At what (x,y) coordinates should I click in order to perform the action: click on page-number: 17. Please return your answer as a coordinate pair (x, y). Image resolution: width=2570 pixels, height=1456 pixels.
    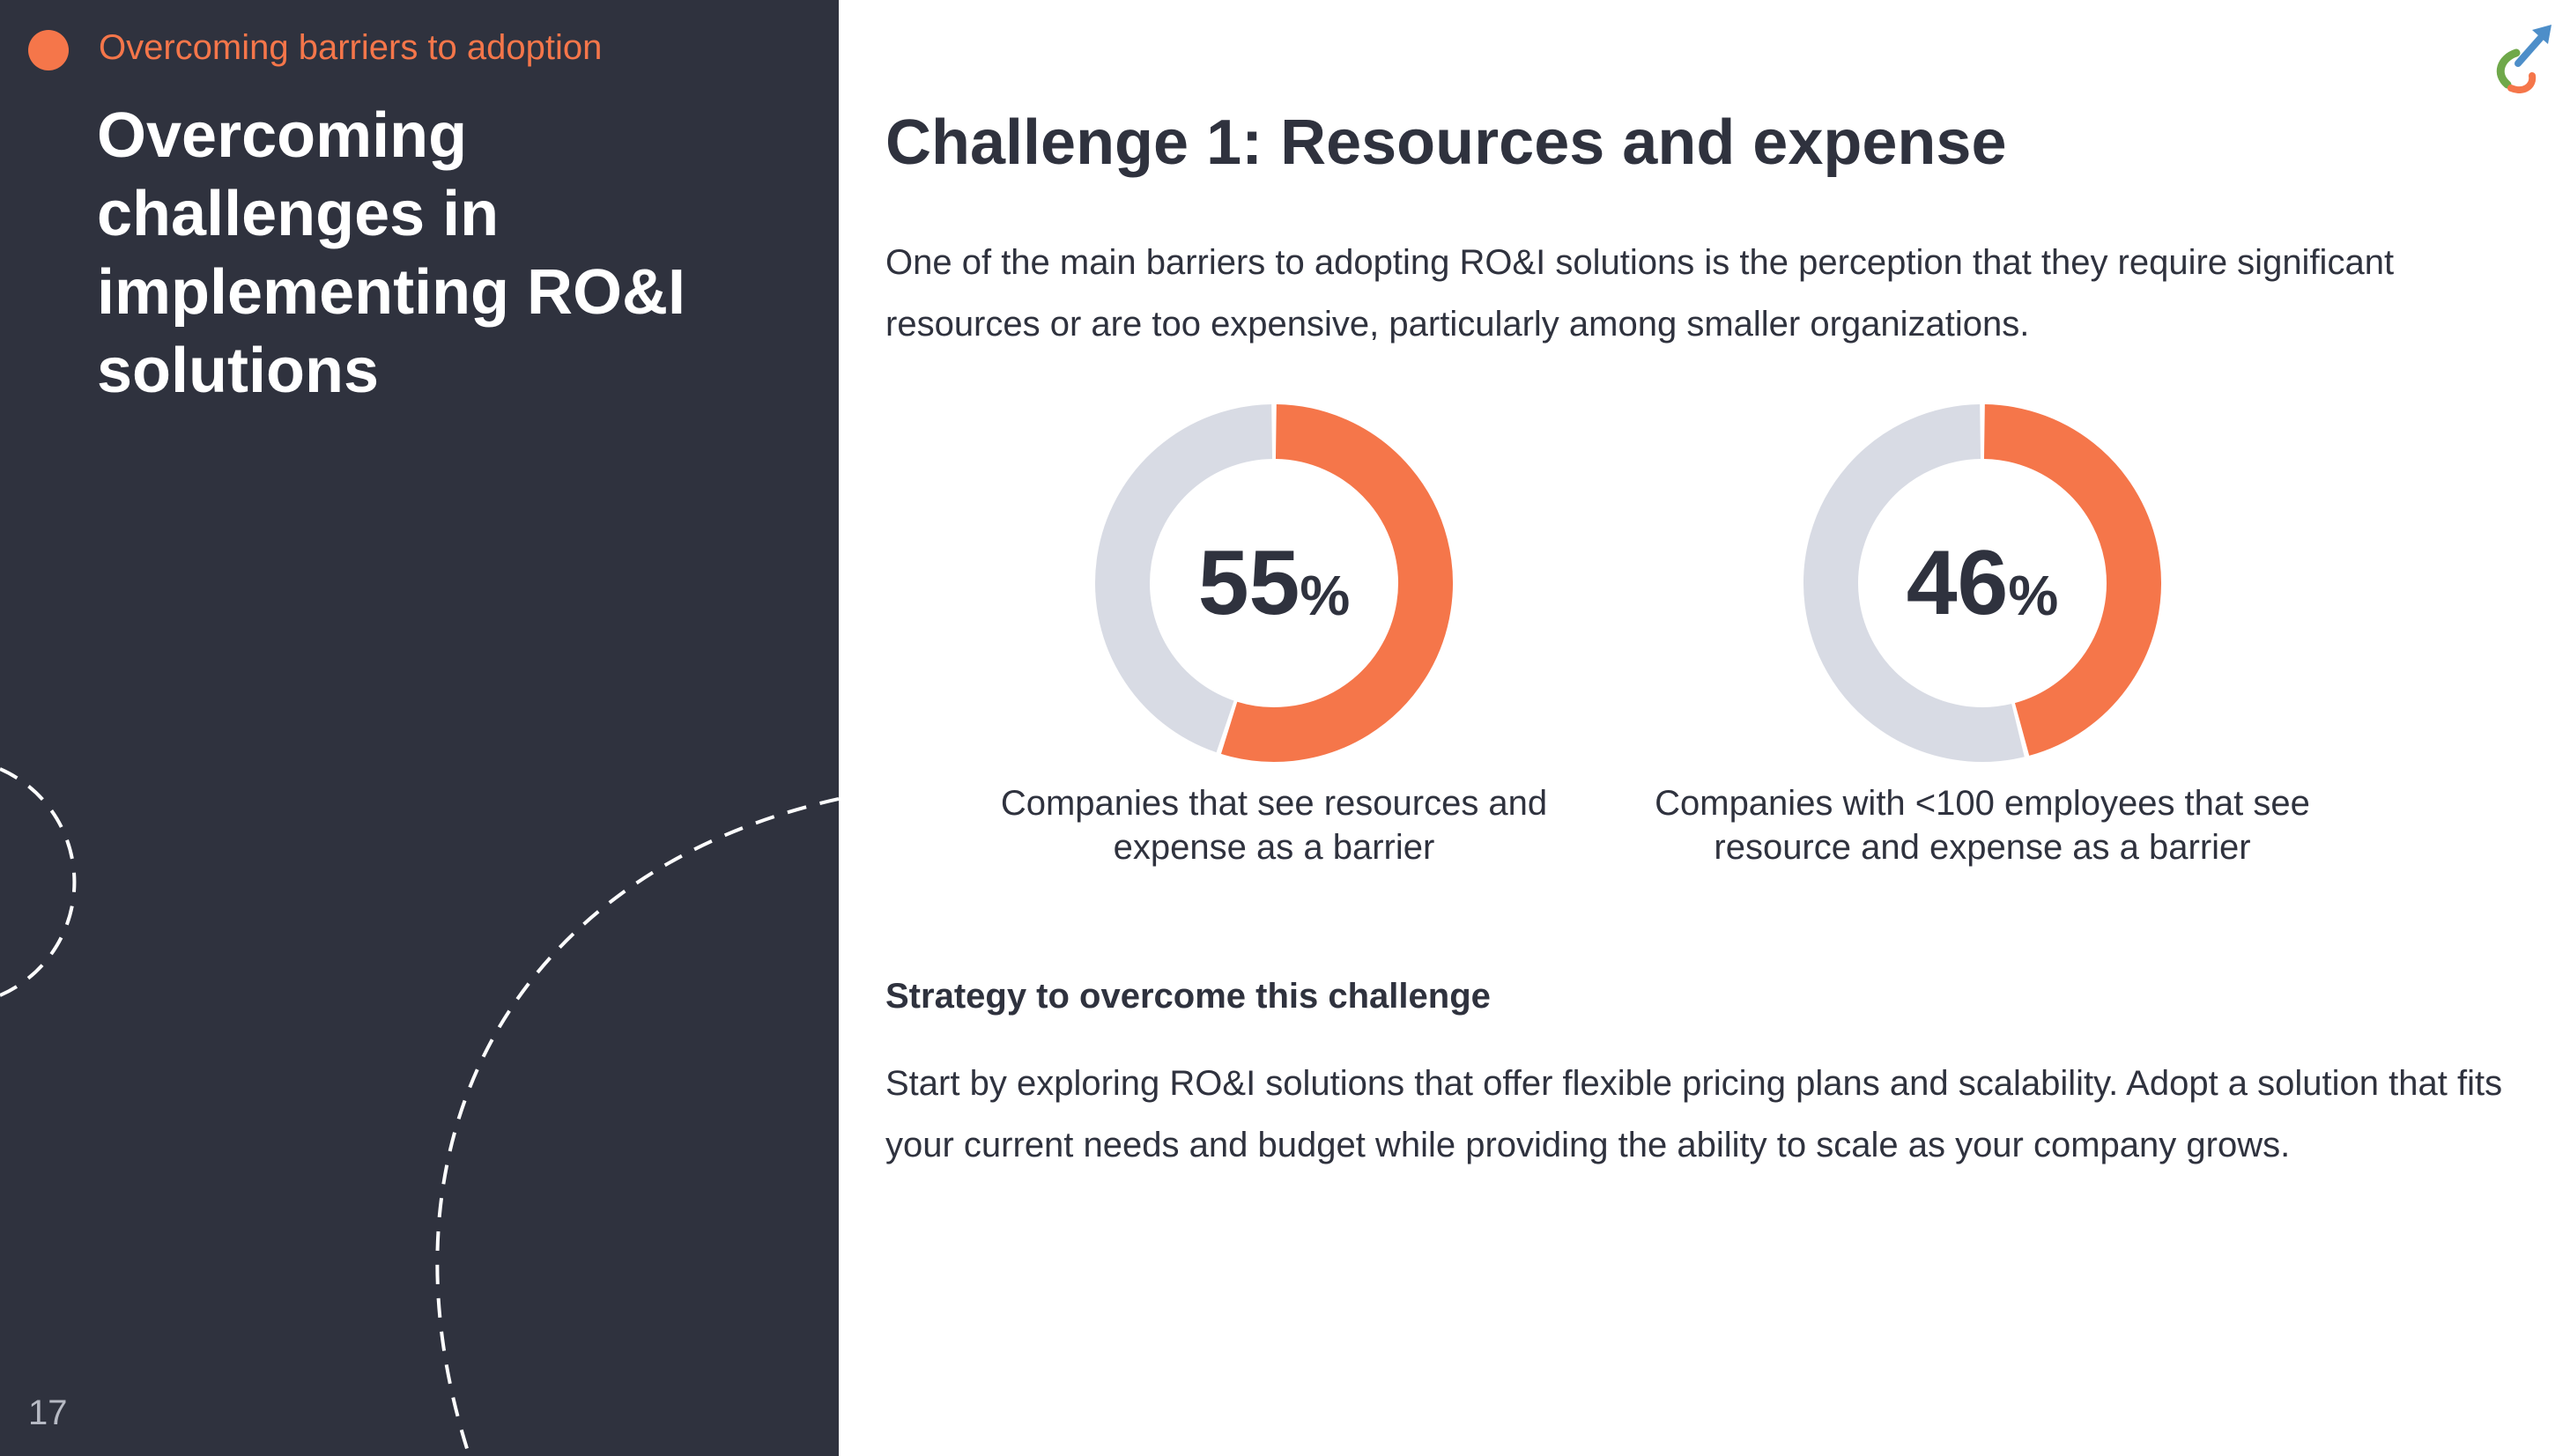
    Looking at the image, I should click on (48, 1412).